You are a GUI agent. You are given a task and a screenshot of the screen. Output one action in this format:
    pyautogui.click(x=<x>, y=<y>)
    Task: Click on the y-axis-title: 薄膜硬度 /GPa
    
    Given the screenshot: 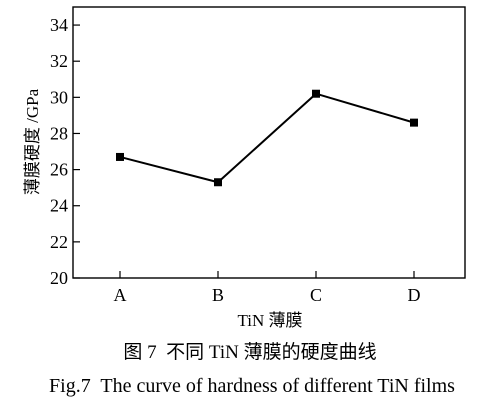 What is the action you would take?
    pyautogui.click(x=32, y=141)
    